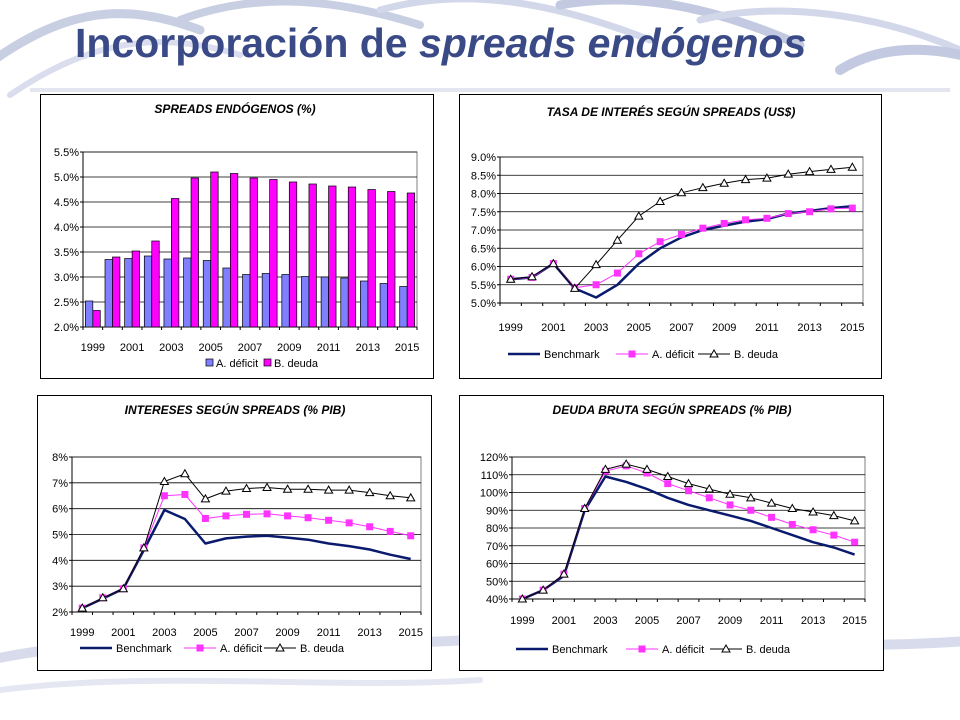 Image resolution: width=960 pixels, height=720 pixels. What do you see at coordinates (497, 565) in the screenshot?
I see `deuda-y-tick-label: 60%` at bounding box center [497, 565].